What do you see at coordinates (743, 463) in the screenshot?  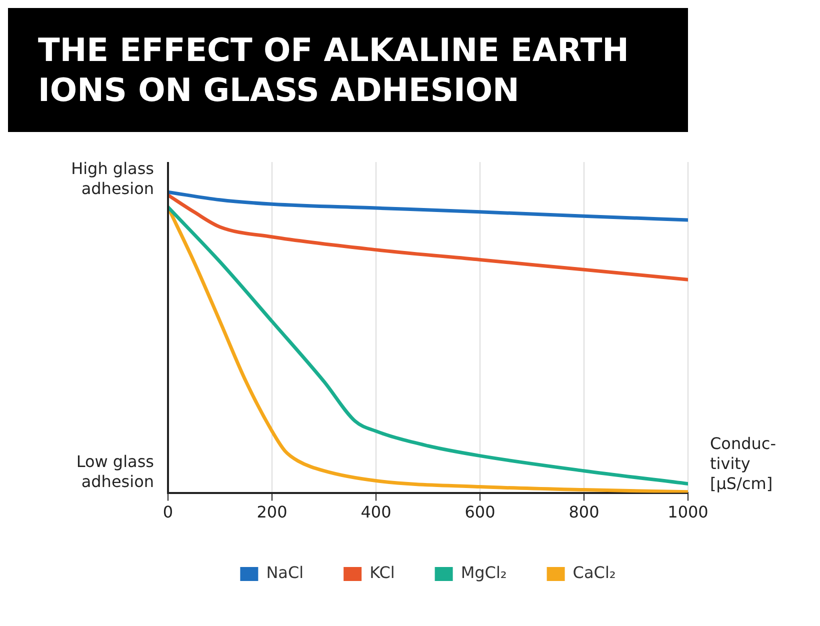 I see `x-axis-title: Conduc- tivity [µS/cm]` at bounding box center [743, 463].